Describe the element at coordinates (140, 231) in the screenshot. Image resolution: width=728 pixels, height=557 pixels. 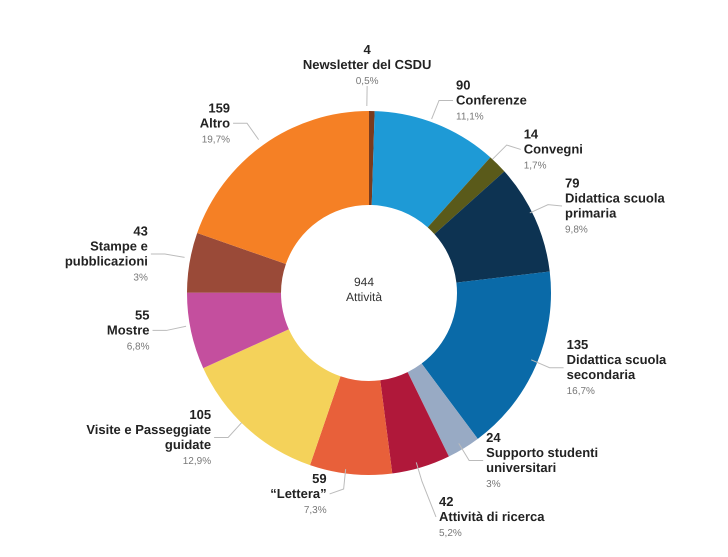
I see `data-label: 43` at that location.